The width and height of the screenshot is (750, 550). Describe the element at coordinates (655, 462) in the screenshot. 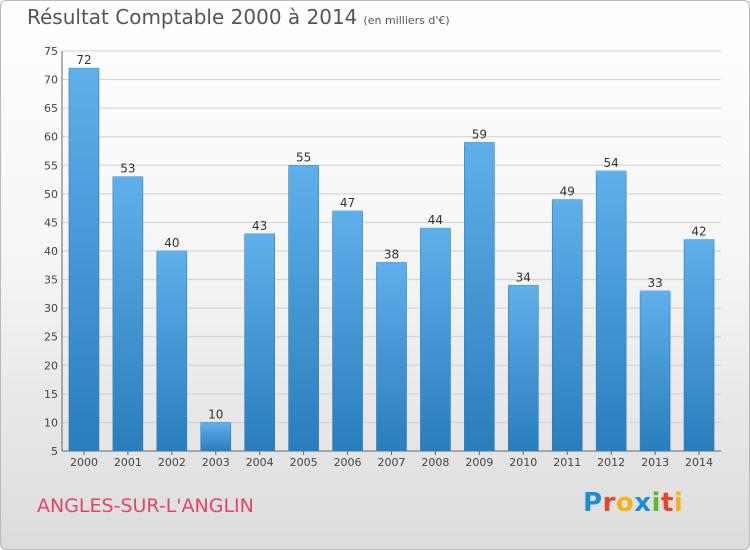

I see `x-tick-label: 2013` at that location.